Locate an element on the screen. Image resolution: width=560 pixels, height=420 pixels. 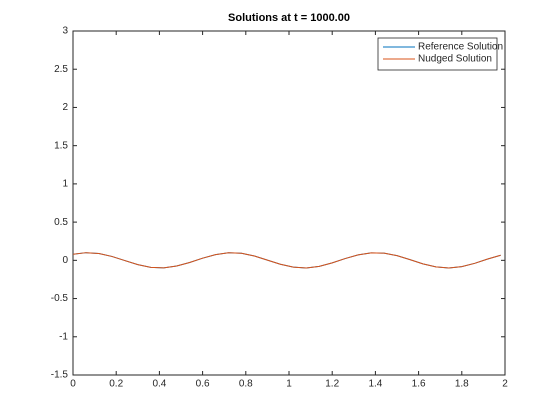
x-tick-label: 1.8 is located at coordinates (462, 384).